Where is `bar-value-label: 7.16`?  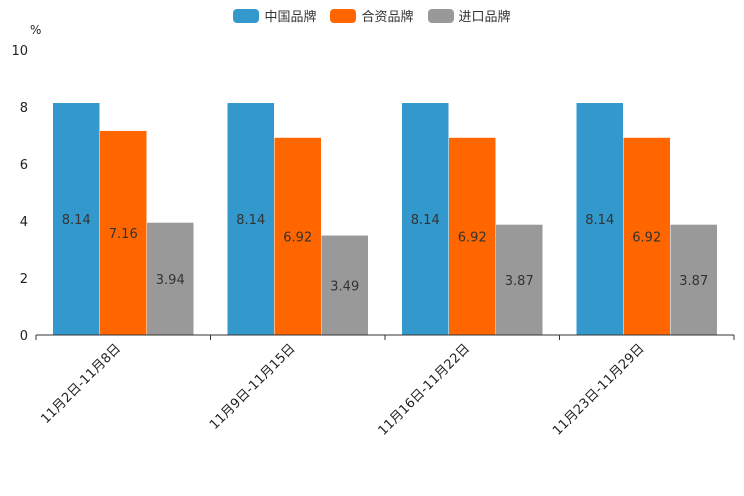 bar-value-label: 7.16 is located at coordinates (123, 234).